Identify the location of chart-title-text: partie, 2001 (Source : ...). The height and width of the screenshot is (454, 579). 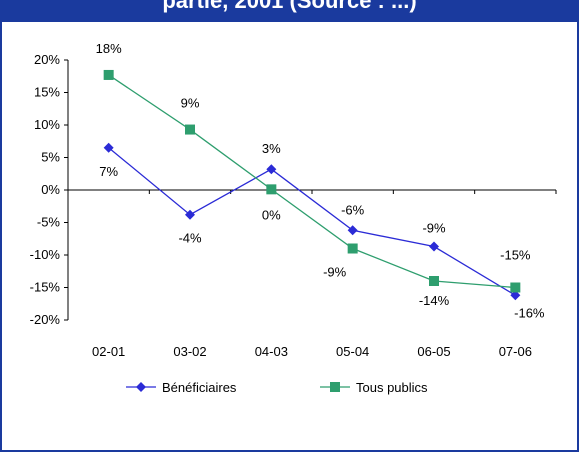
(289, 6).